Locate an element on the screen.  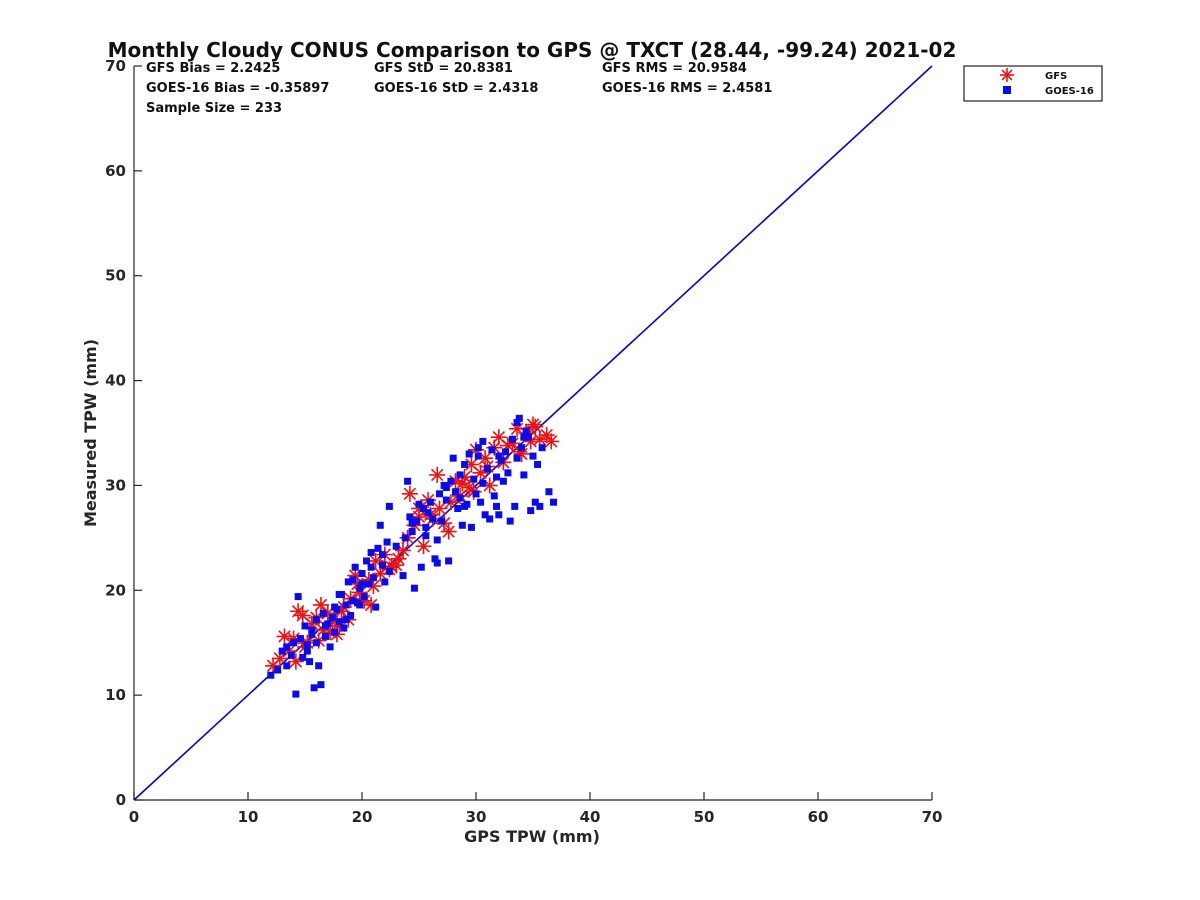
stat-gfs-bias: GFS Bias = 2.2425 is located at coordinates (213, 68).